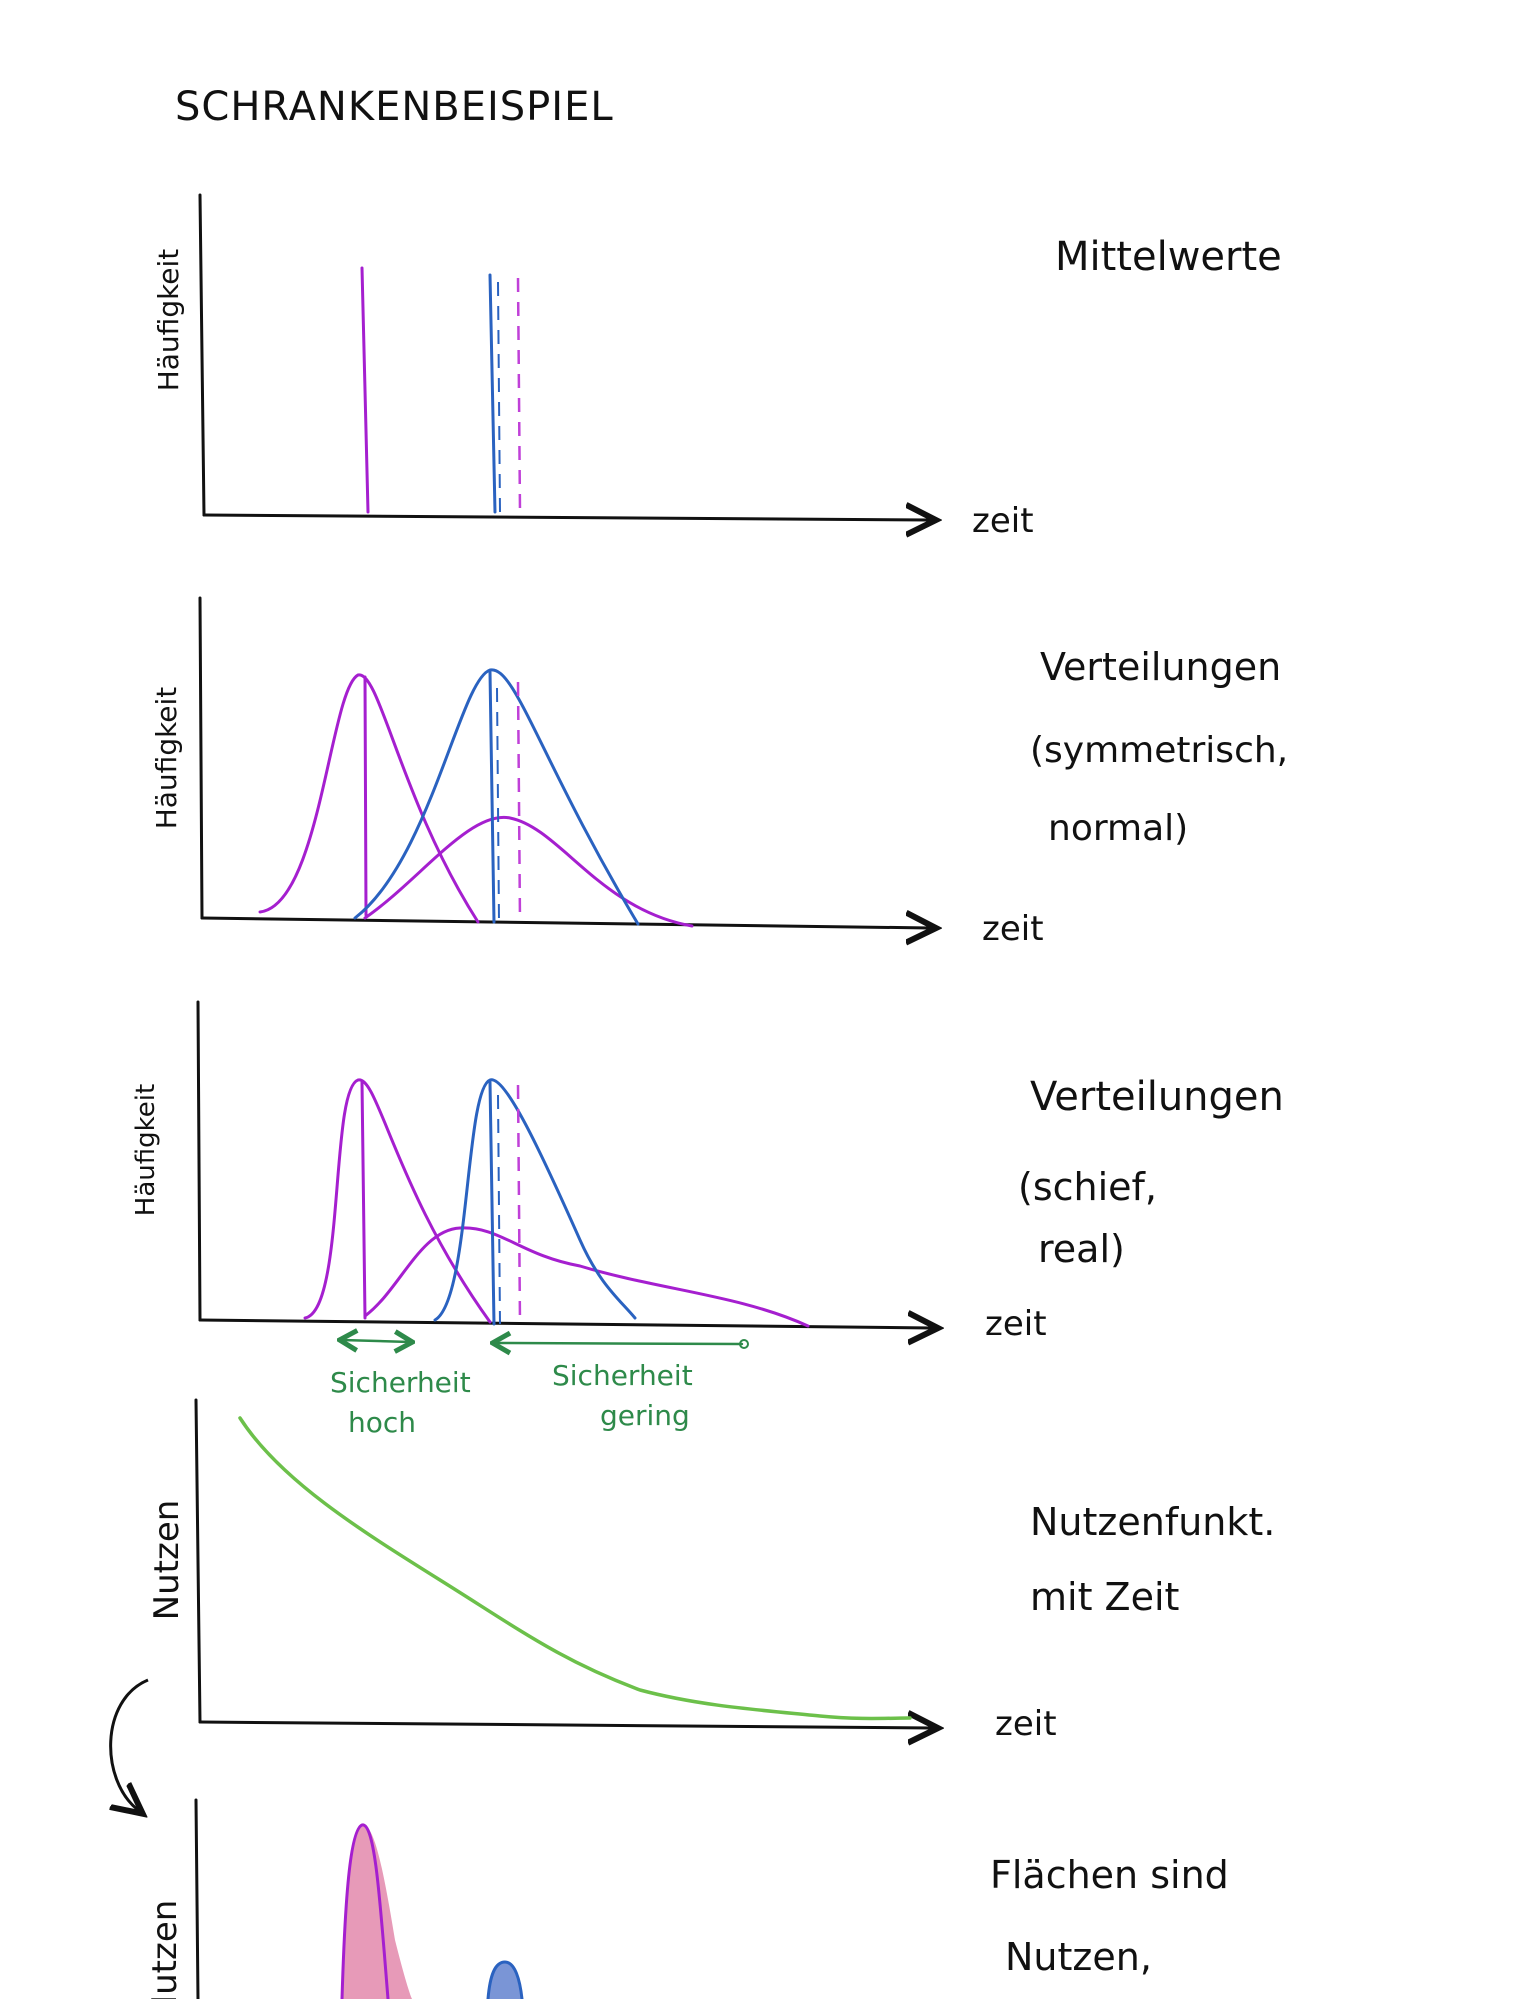  I want to click on sketch-title: SCHRANKENBEISPIEL, so click(394, 107).